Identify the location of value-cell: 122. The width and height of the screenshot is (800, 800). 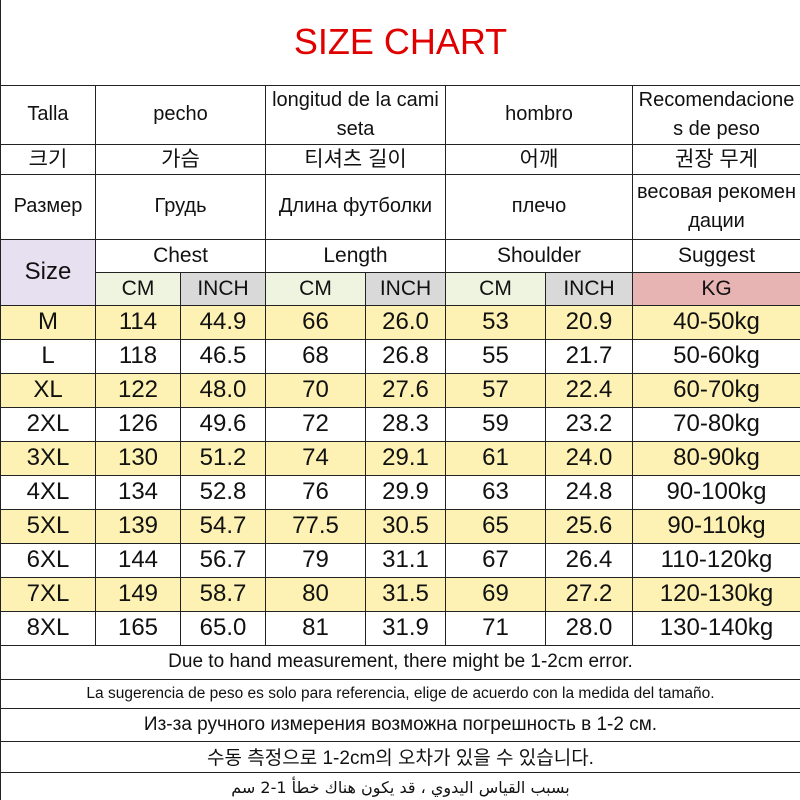
(138, 390).